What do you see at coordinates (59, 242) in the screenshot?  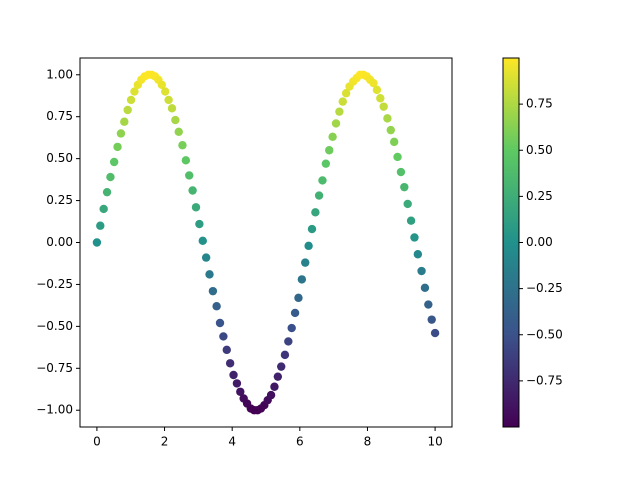 I see `y-tick-label: 0.00` at bounding box center [59, 242].